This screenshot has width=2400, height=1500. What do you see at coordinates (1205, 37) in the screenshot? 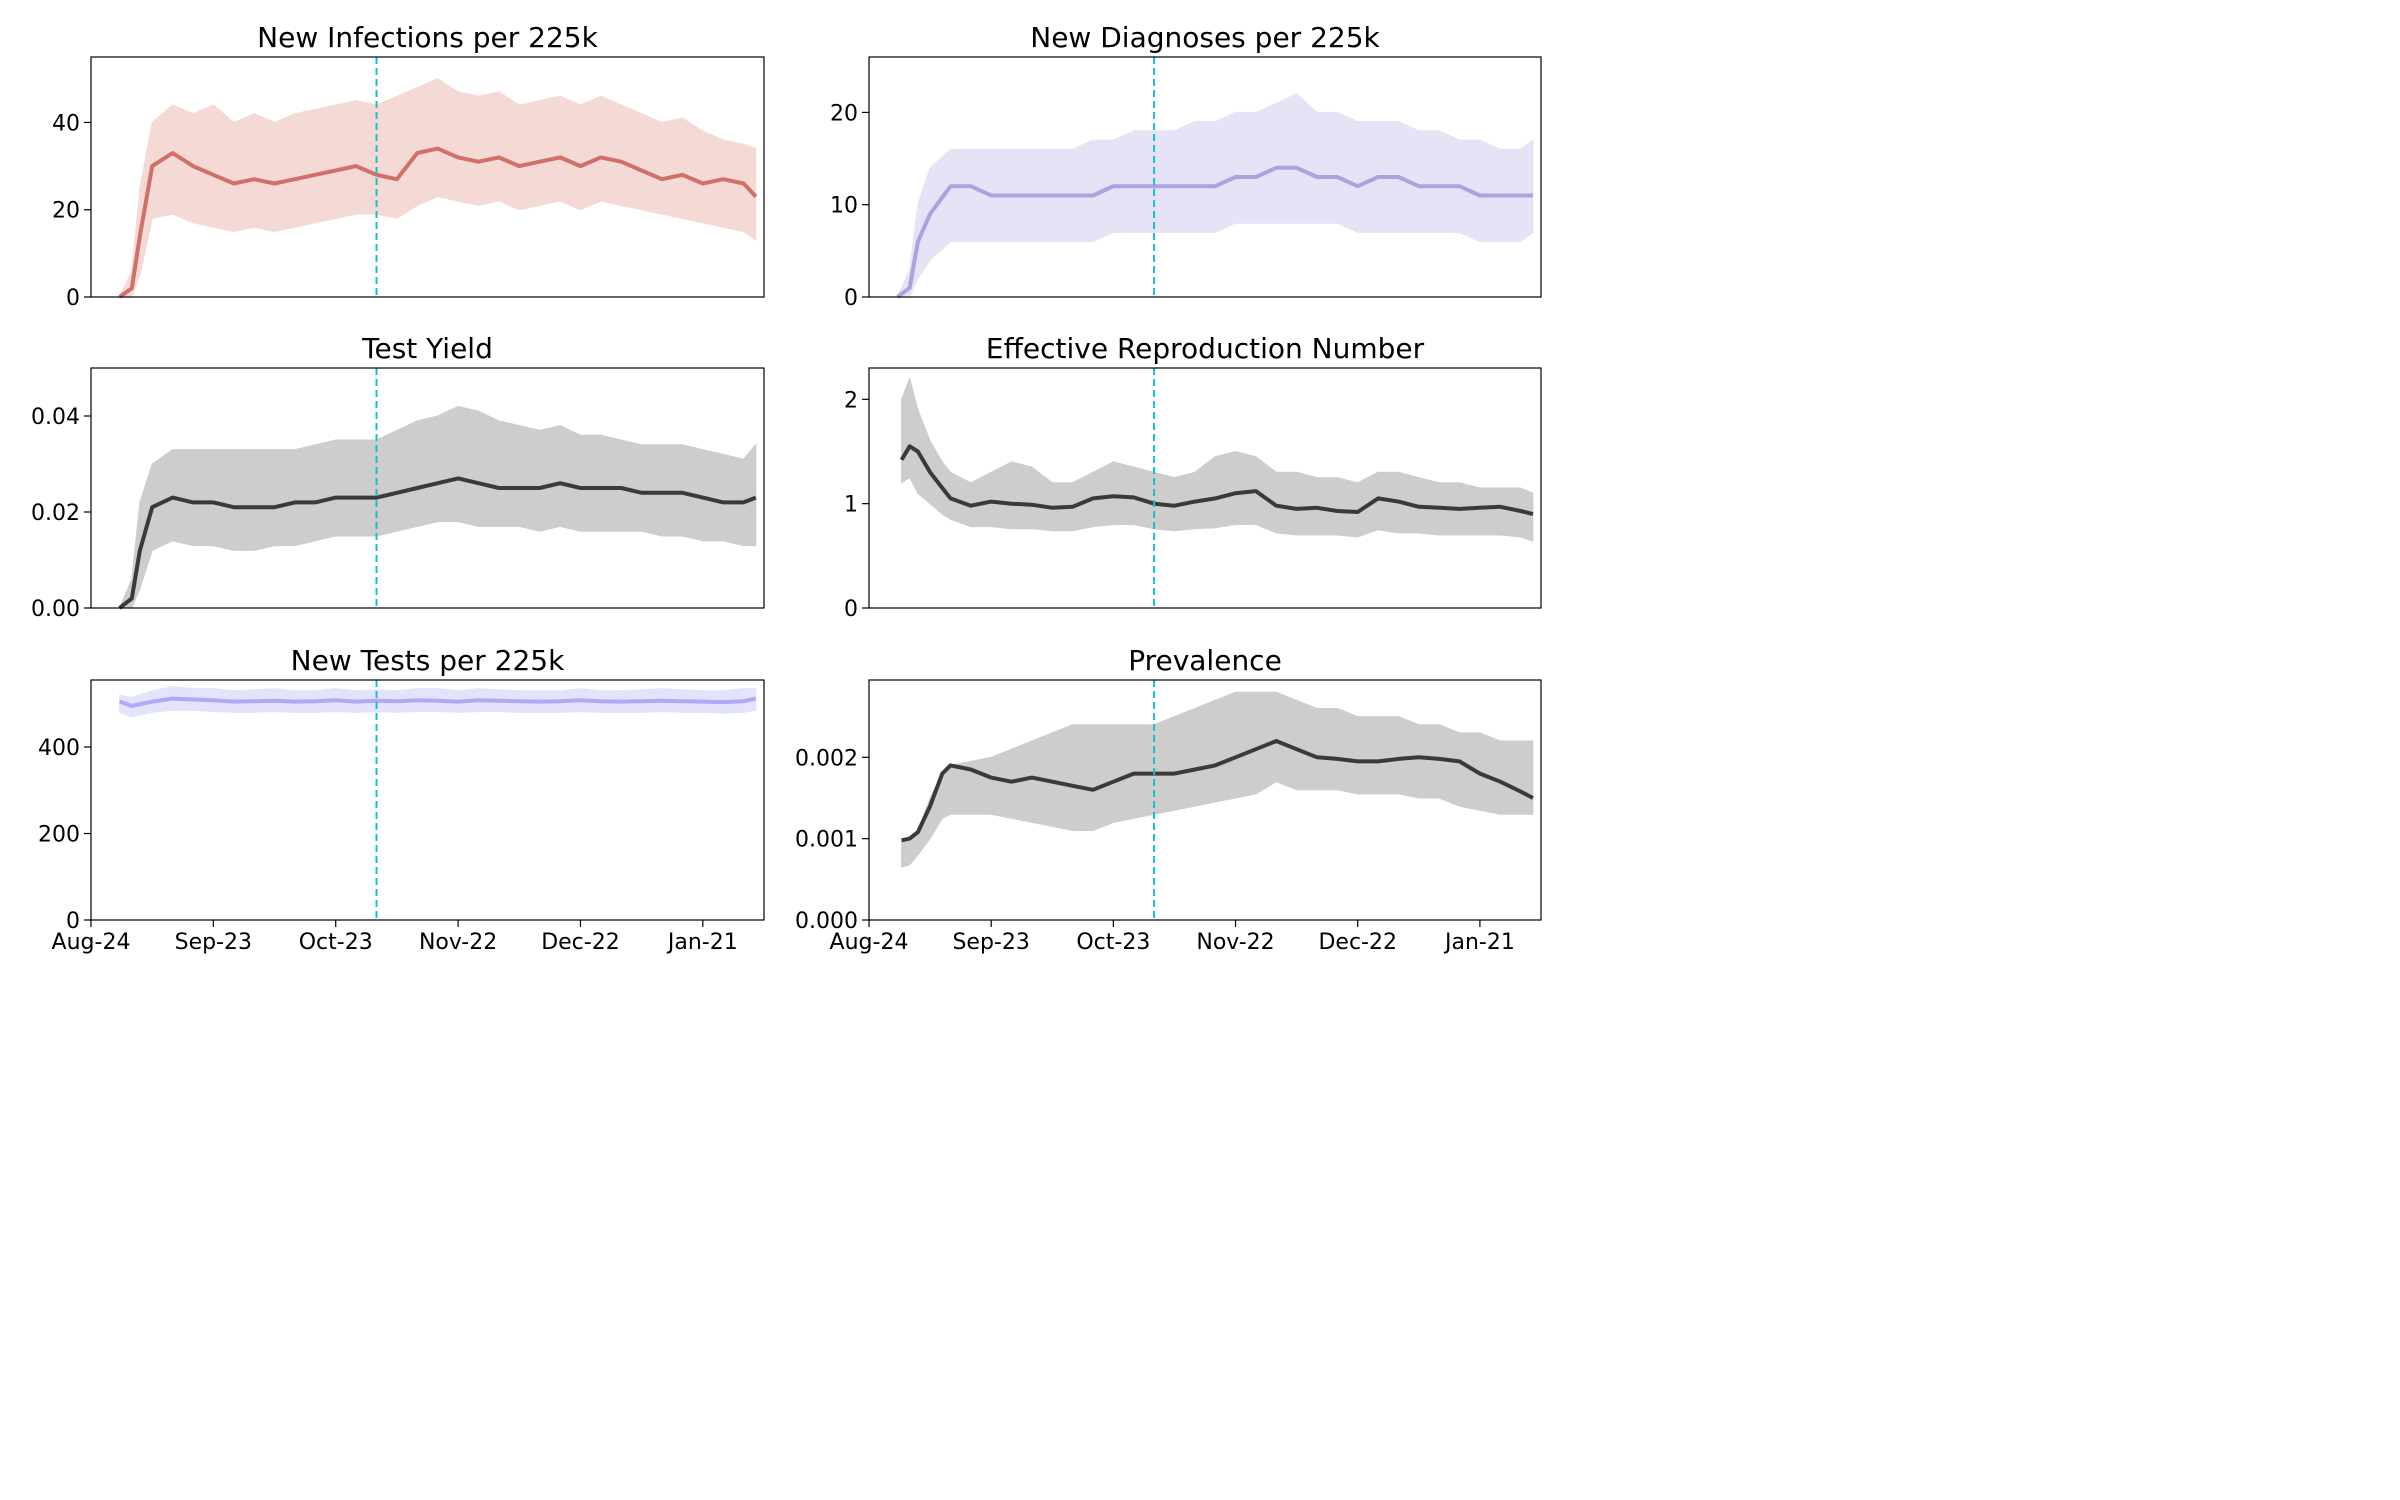
I see `chart-title: New Diagnoses per 225k` at bounding box center [1205, 37].